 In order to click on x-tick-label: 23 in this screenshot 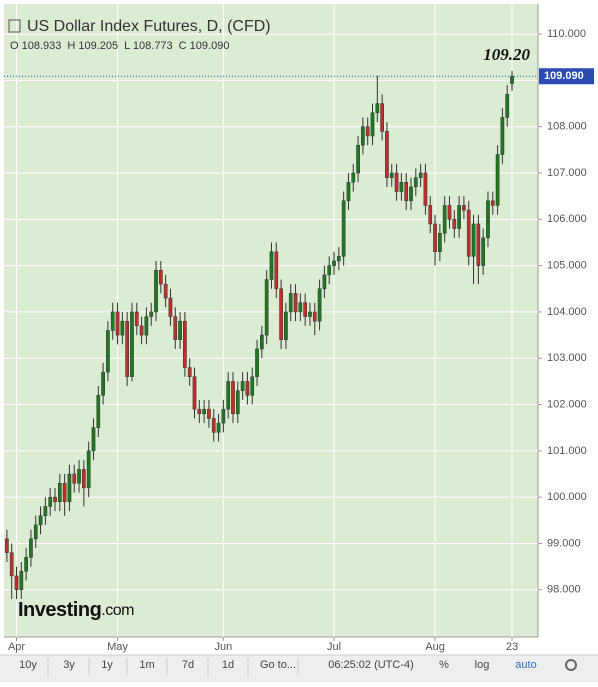, I will do `click(512, 647)`.